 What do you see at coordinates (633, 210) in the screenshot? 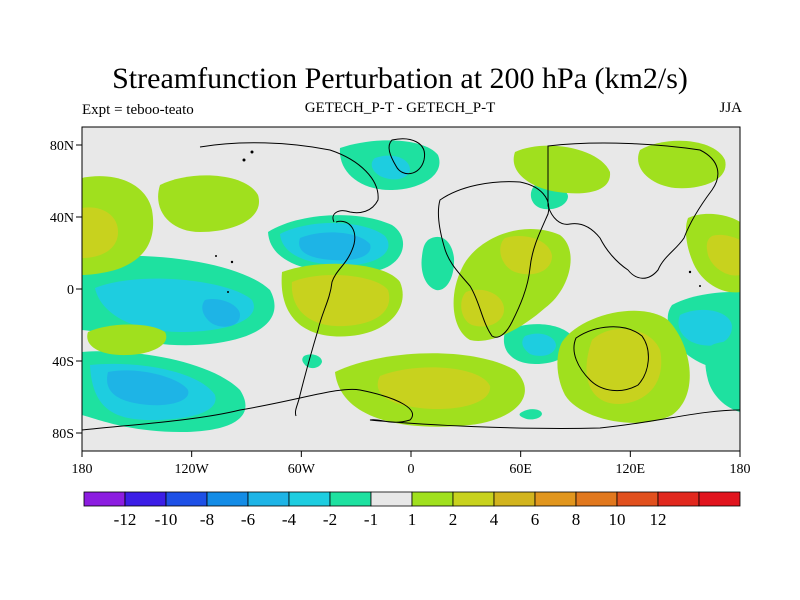
I see `coastline-eurasia` at bounding box center [633, 210].